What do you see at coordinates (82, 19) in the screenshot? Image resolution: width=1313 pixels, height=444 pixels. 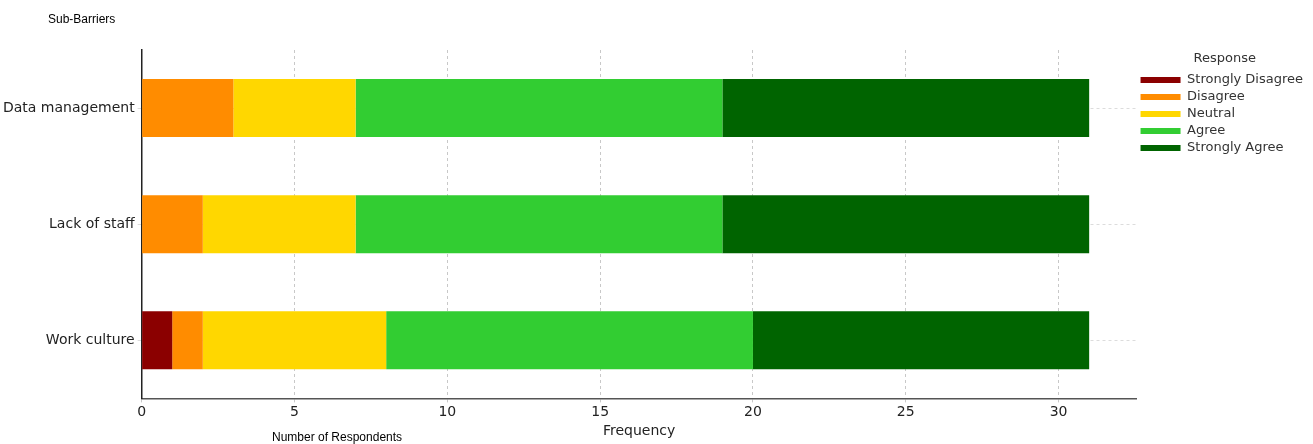 I see `text: Sub-Barriers` at bounding box center [82, 19].